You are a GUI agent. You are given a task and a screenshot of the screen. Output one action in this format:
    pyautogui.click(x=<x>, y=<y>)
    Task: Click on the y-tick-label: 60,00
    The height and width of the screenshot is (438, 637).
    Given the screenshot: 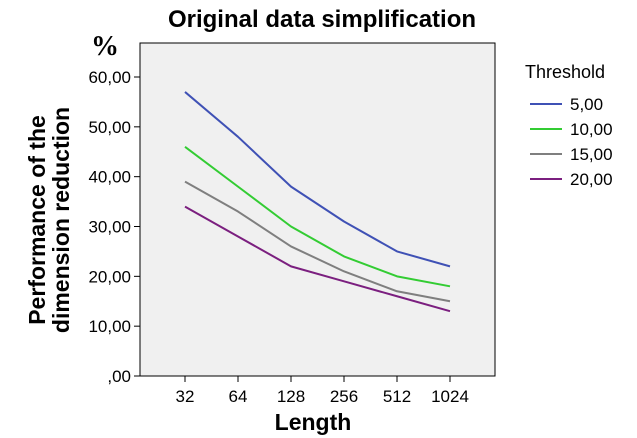 What is the action you would take?
    pyautogui.click(x=109, y=77)
    